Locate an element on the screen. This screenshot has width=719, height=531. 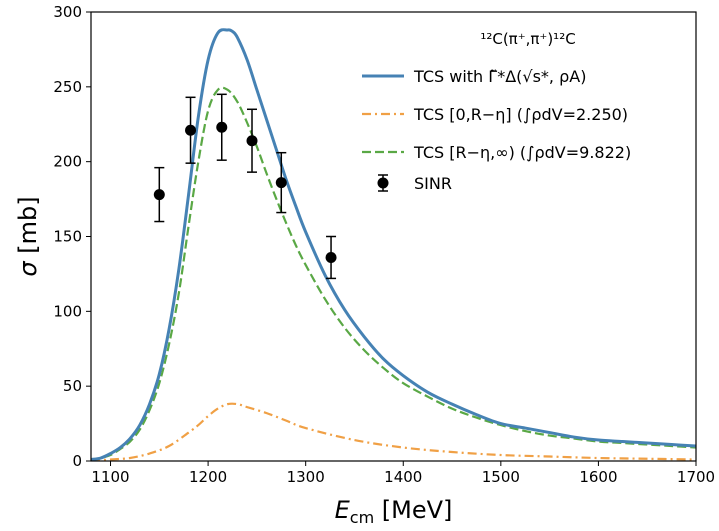
x-tick-label: 1700 is located at coordinates (696, 477).